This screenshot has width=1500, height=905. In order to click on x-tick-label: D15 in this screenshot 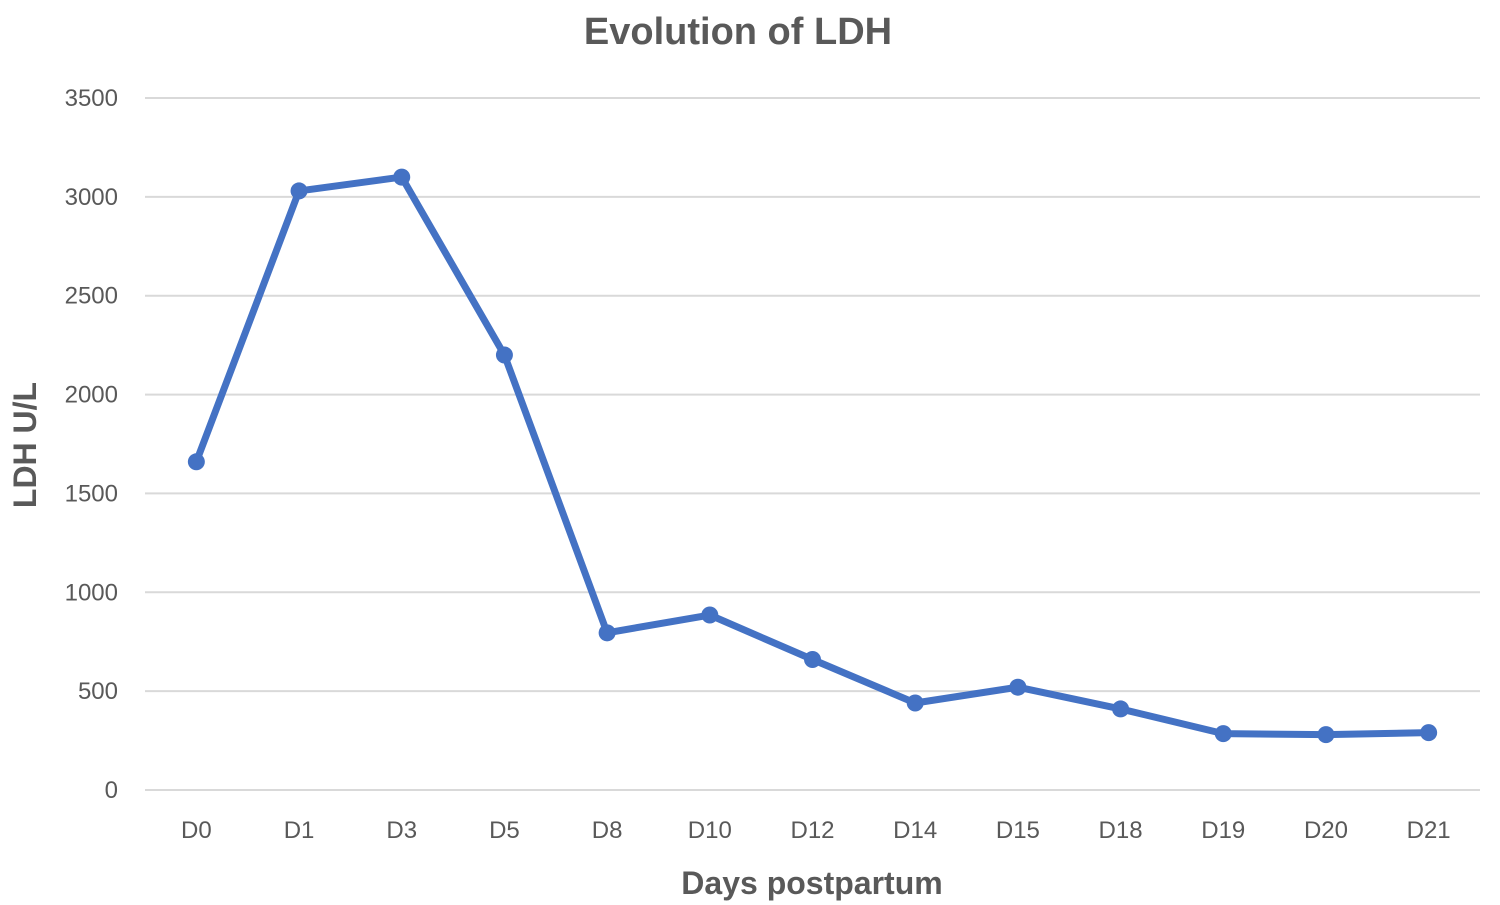, I will do `click(1018, 830)`.